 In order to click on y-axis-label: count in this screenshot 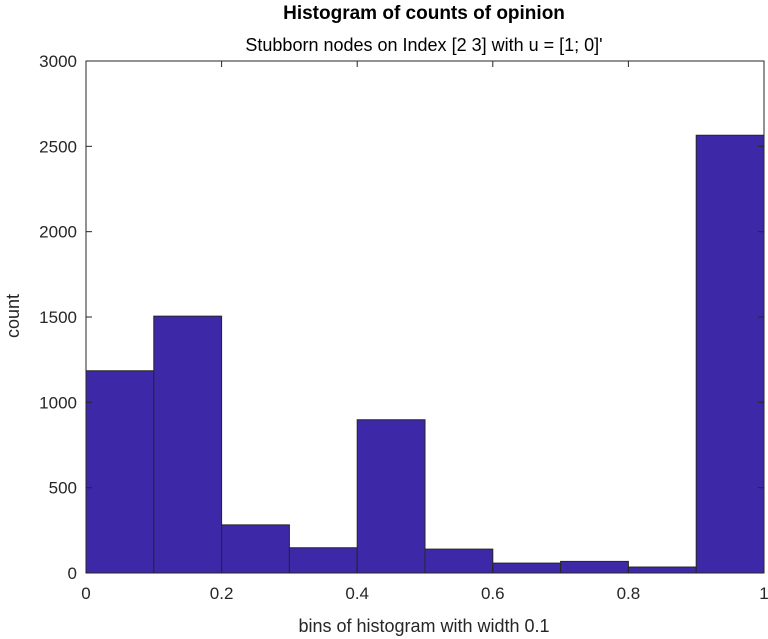, I will do `click(13, 316)`.